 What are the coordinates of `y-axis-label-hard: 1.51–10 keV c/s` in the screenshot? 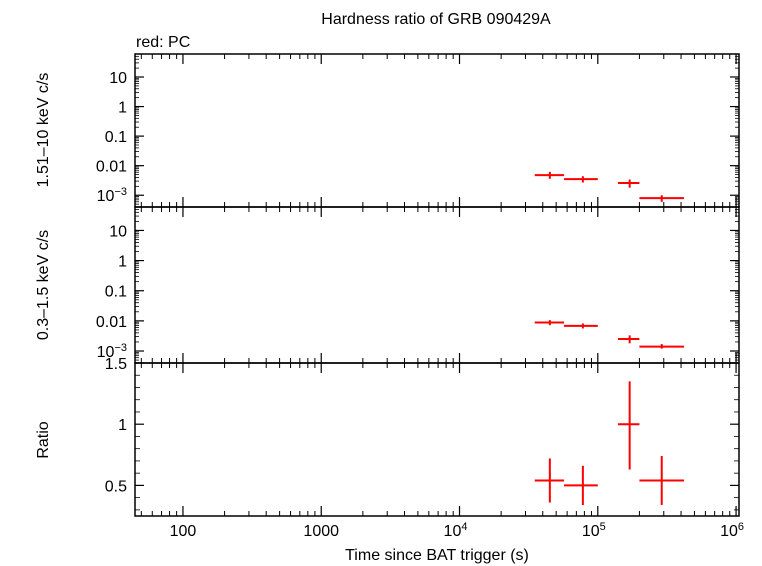 It's located at (43, 130).